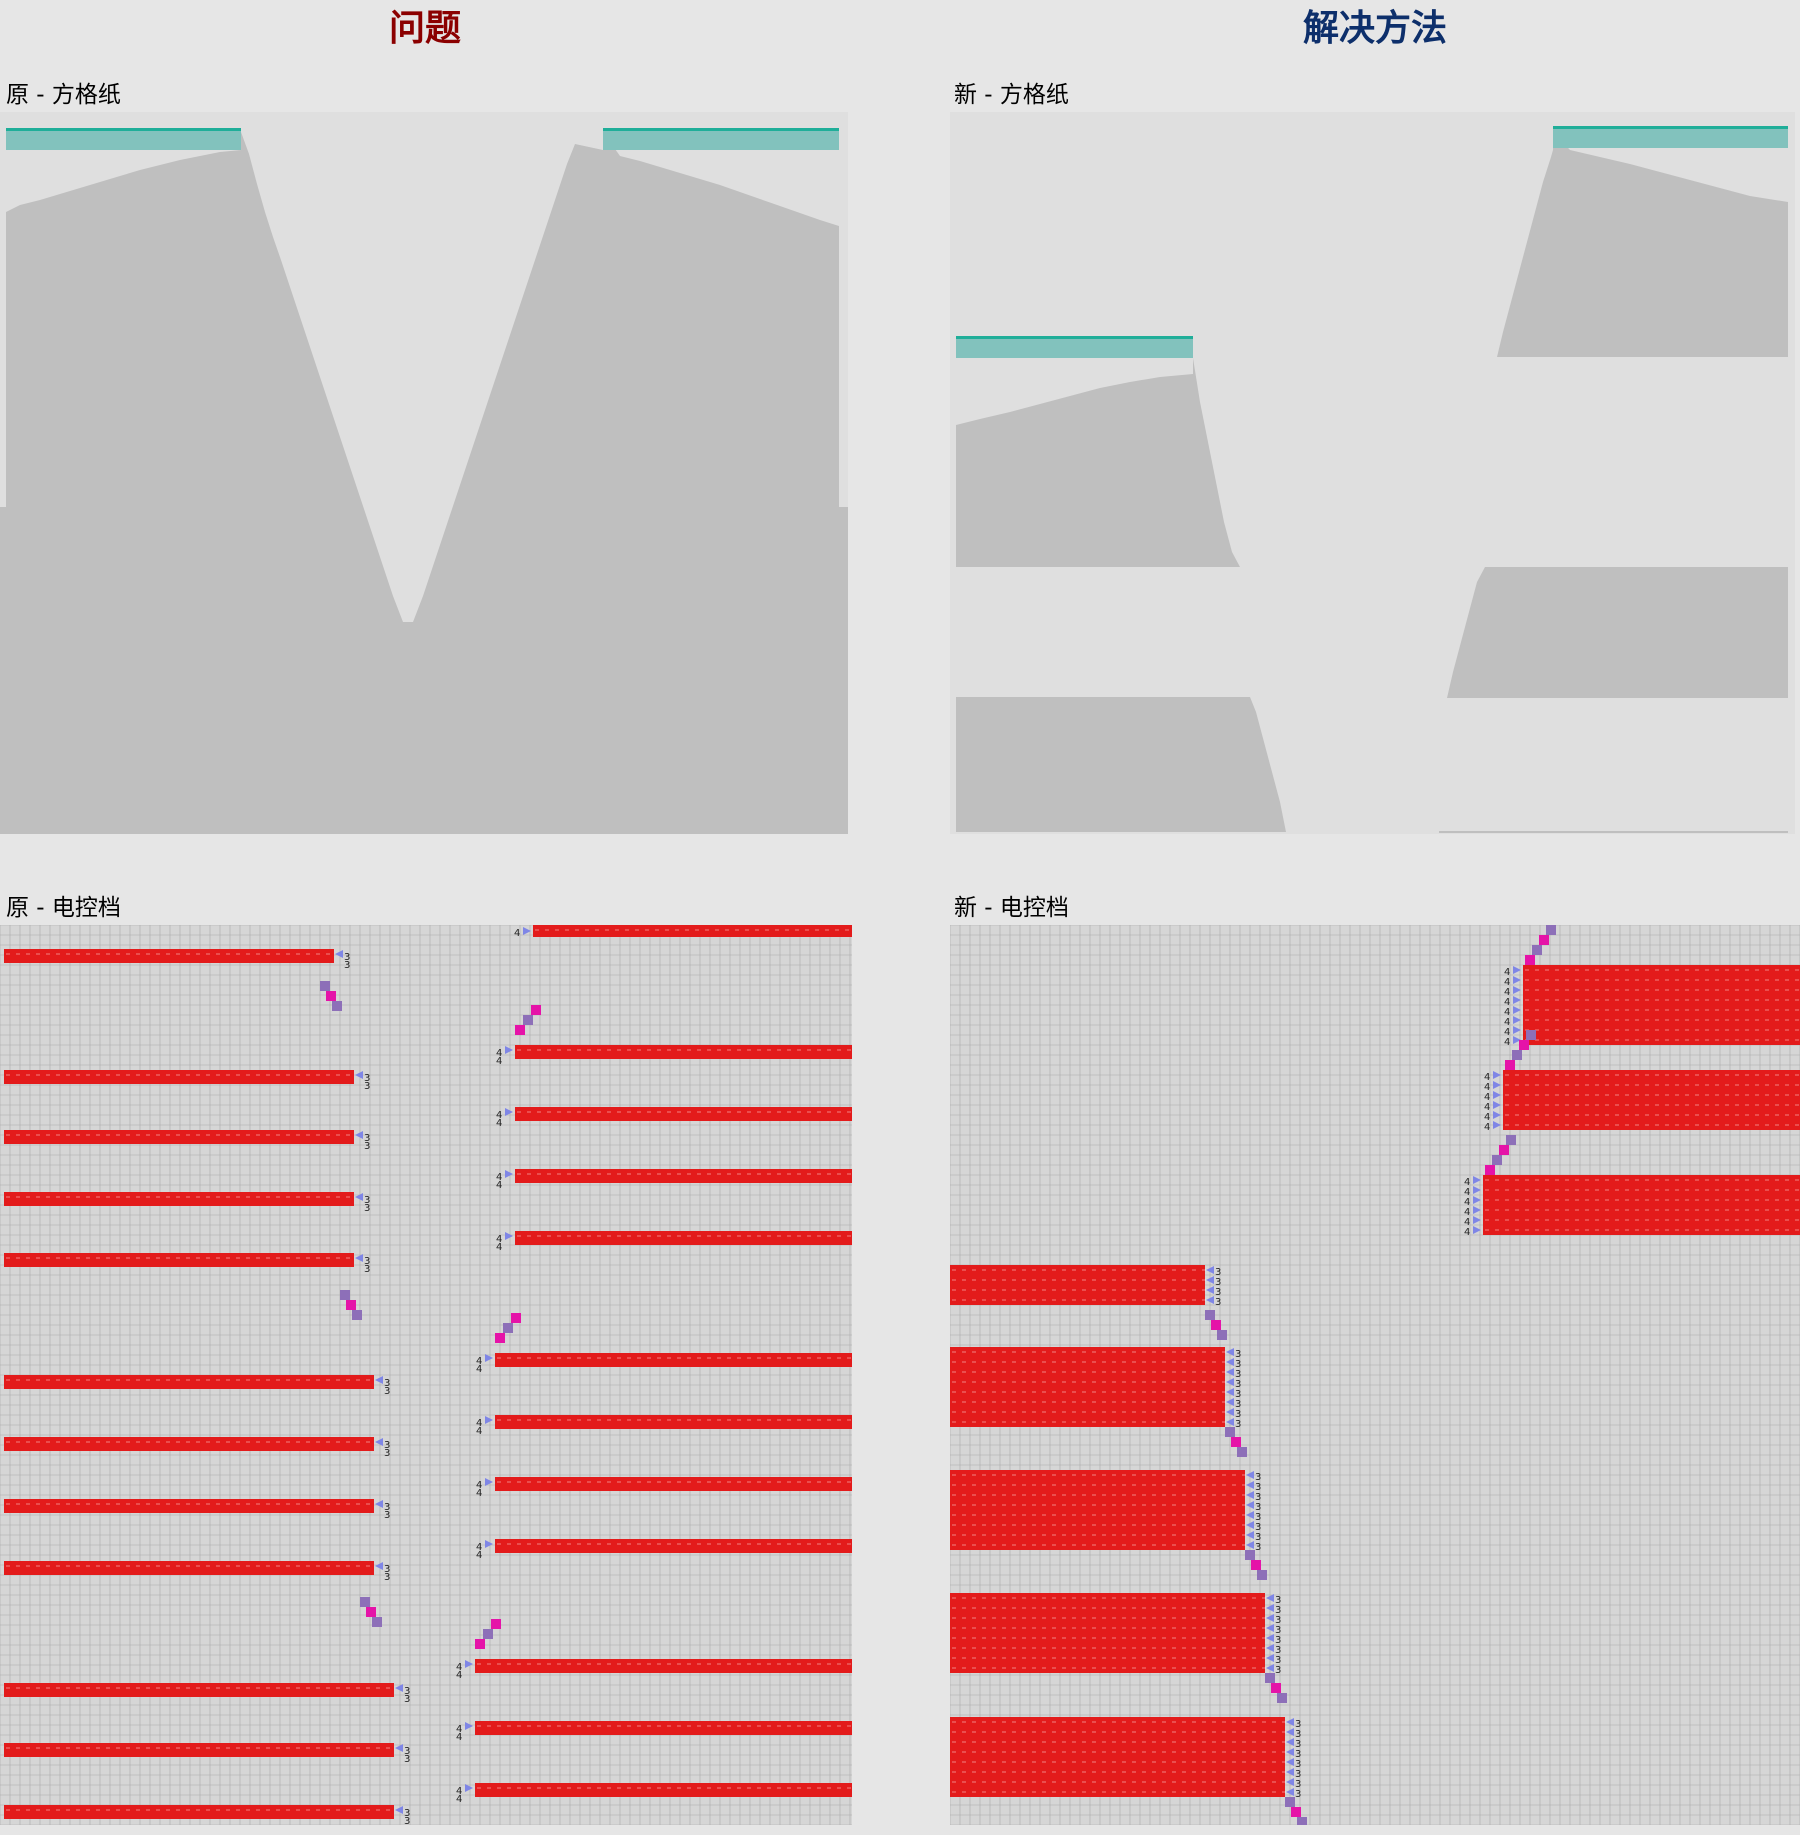 The image size is (1800, 1835). I want to click on original-graph-label: 原 - 方格纸, so click(63, 95).